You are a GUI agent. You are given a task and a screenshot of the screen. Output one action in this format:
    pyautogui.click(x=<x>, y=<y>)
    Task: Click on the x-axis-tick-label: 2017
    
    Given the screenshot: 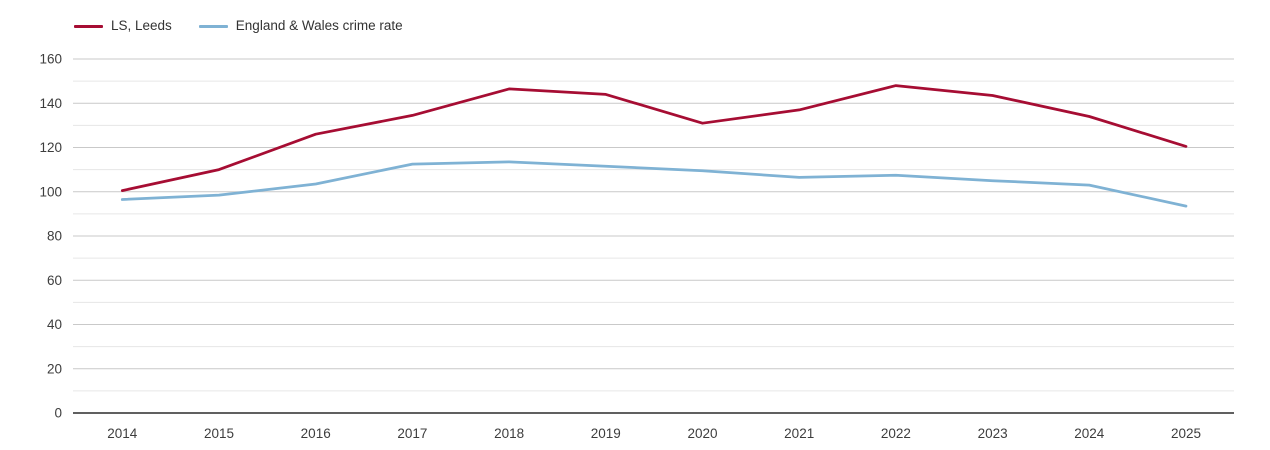 What is the action you would take?
    pyautogui.click(x=412, y=433)
    